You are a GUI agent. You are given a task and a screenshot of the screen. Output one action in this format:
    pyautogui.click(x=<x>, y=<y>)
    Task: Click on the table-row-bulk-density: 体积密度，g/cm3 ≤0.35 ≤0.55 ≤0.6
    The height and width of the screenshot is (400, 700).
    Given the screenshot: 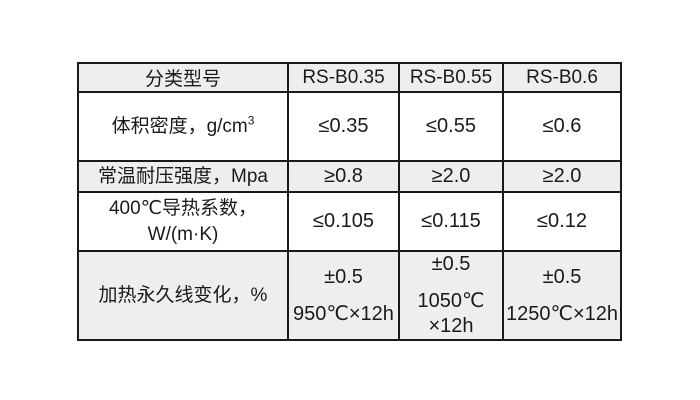 What is the action you would take?
    pyautogui.click(x=349, y=126)
    